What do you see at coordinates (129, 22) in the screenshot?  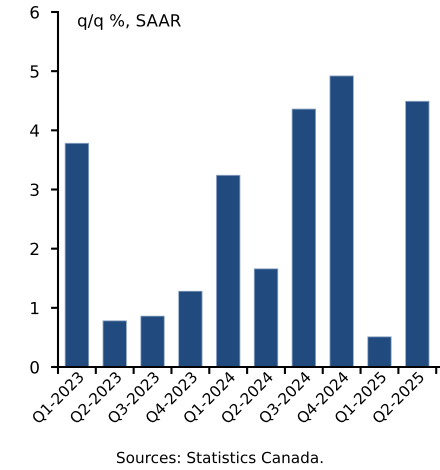 I see `annotation: q/q %, SAAR` at bounding box center [129, 22].